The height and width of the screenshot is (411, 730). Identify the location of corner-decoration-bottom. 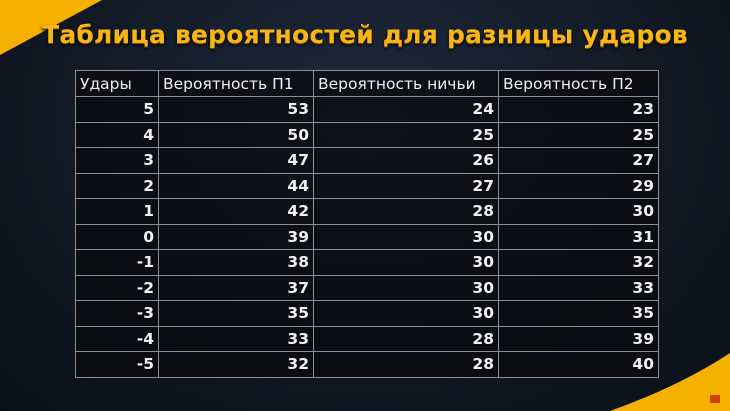
(665, 381).